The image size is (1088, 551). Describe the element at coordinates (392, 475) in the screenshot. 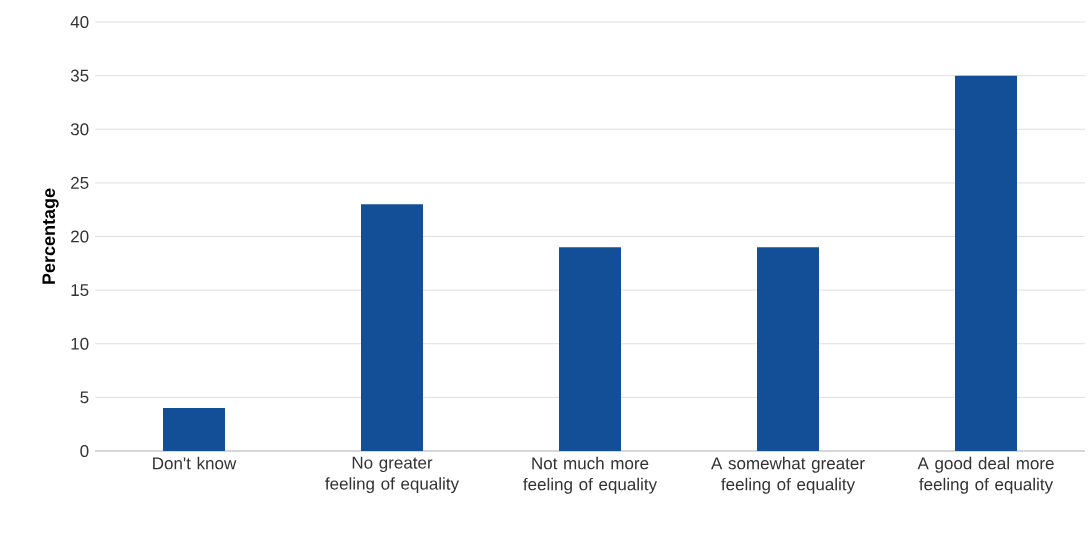

I see `x-tick-label: No greater feeling of equality` at that location.